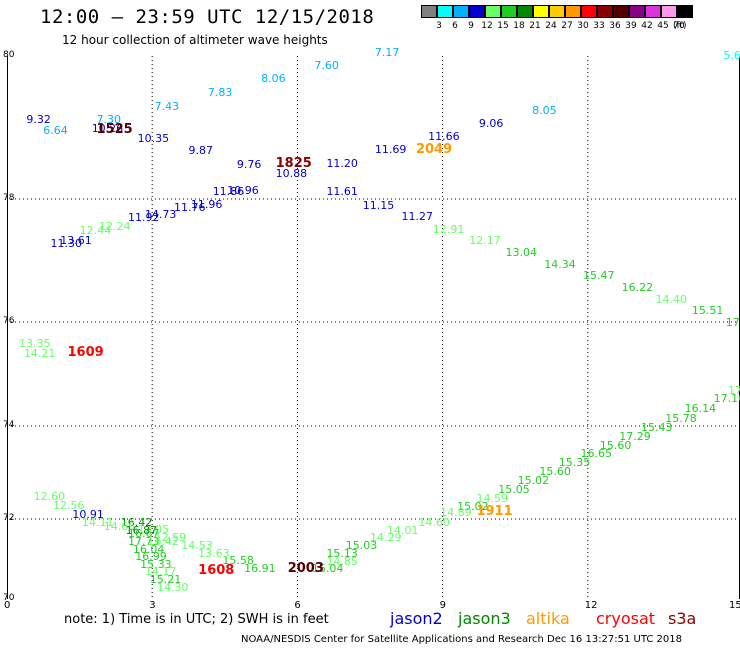 This screenshot has width=740, height=650. Describe the element at coordinates (9, 321) in the screenshot. I see `y-tick-label: 76` at that location.